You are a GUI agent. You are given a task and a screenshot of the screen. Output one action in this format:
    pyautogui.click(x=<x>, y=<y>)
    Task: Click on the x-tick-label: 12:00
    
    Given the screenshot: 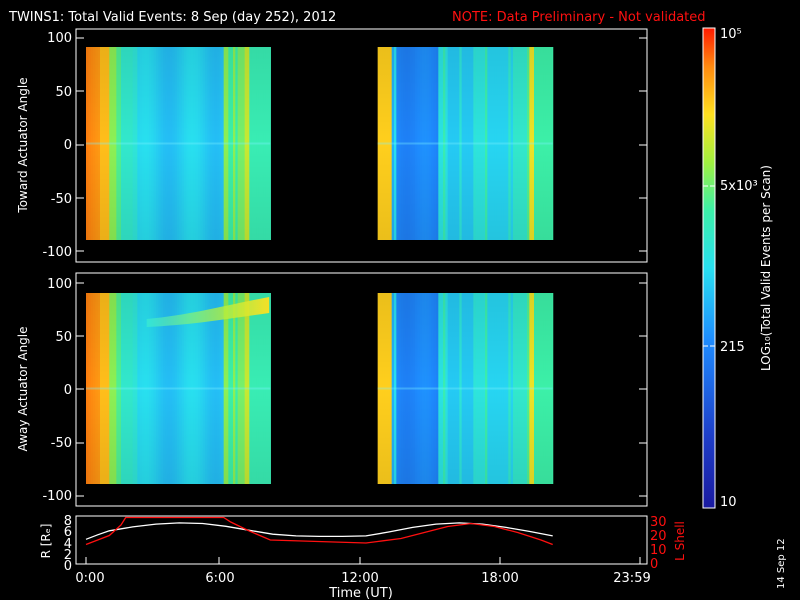 What is the action you would take?
    pyautogui.click(x=359, y=578)
    